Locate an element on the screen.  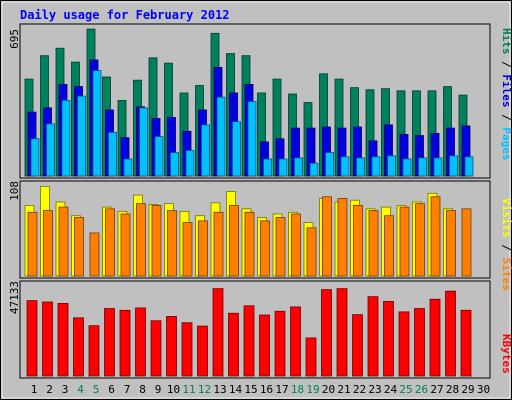
legend-kbytes: KBytes is located at coordinates (506, 354).